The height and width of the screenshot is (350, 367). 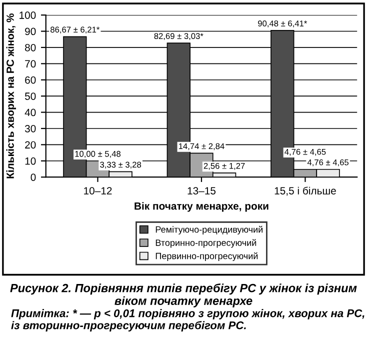 I want to click on legend-label: Ремітуючо-рецидивуючий, so click(x=209, y=230).